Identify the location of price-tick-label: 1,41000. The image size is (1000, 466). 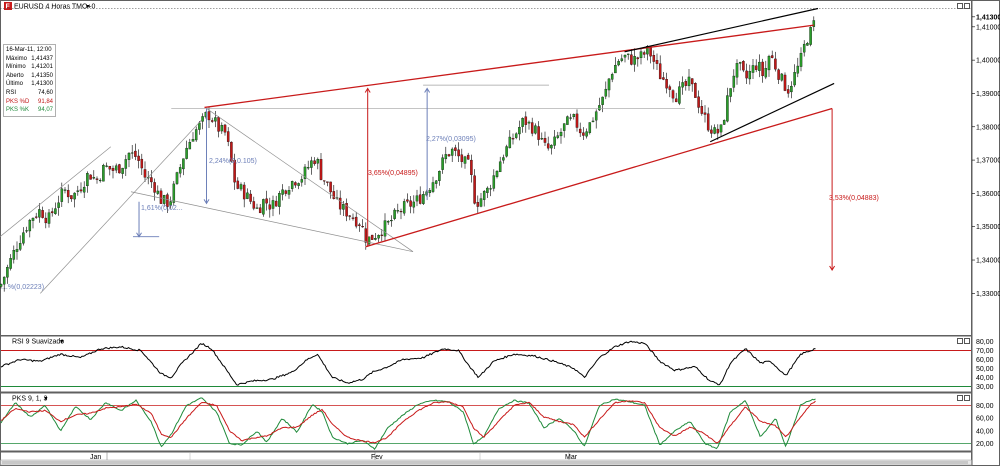
(988, 27).